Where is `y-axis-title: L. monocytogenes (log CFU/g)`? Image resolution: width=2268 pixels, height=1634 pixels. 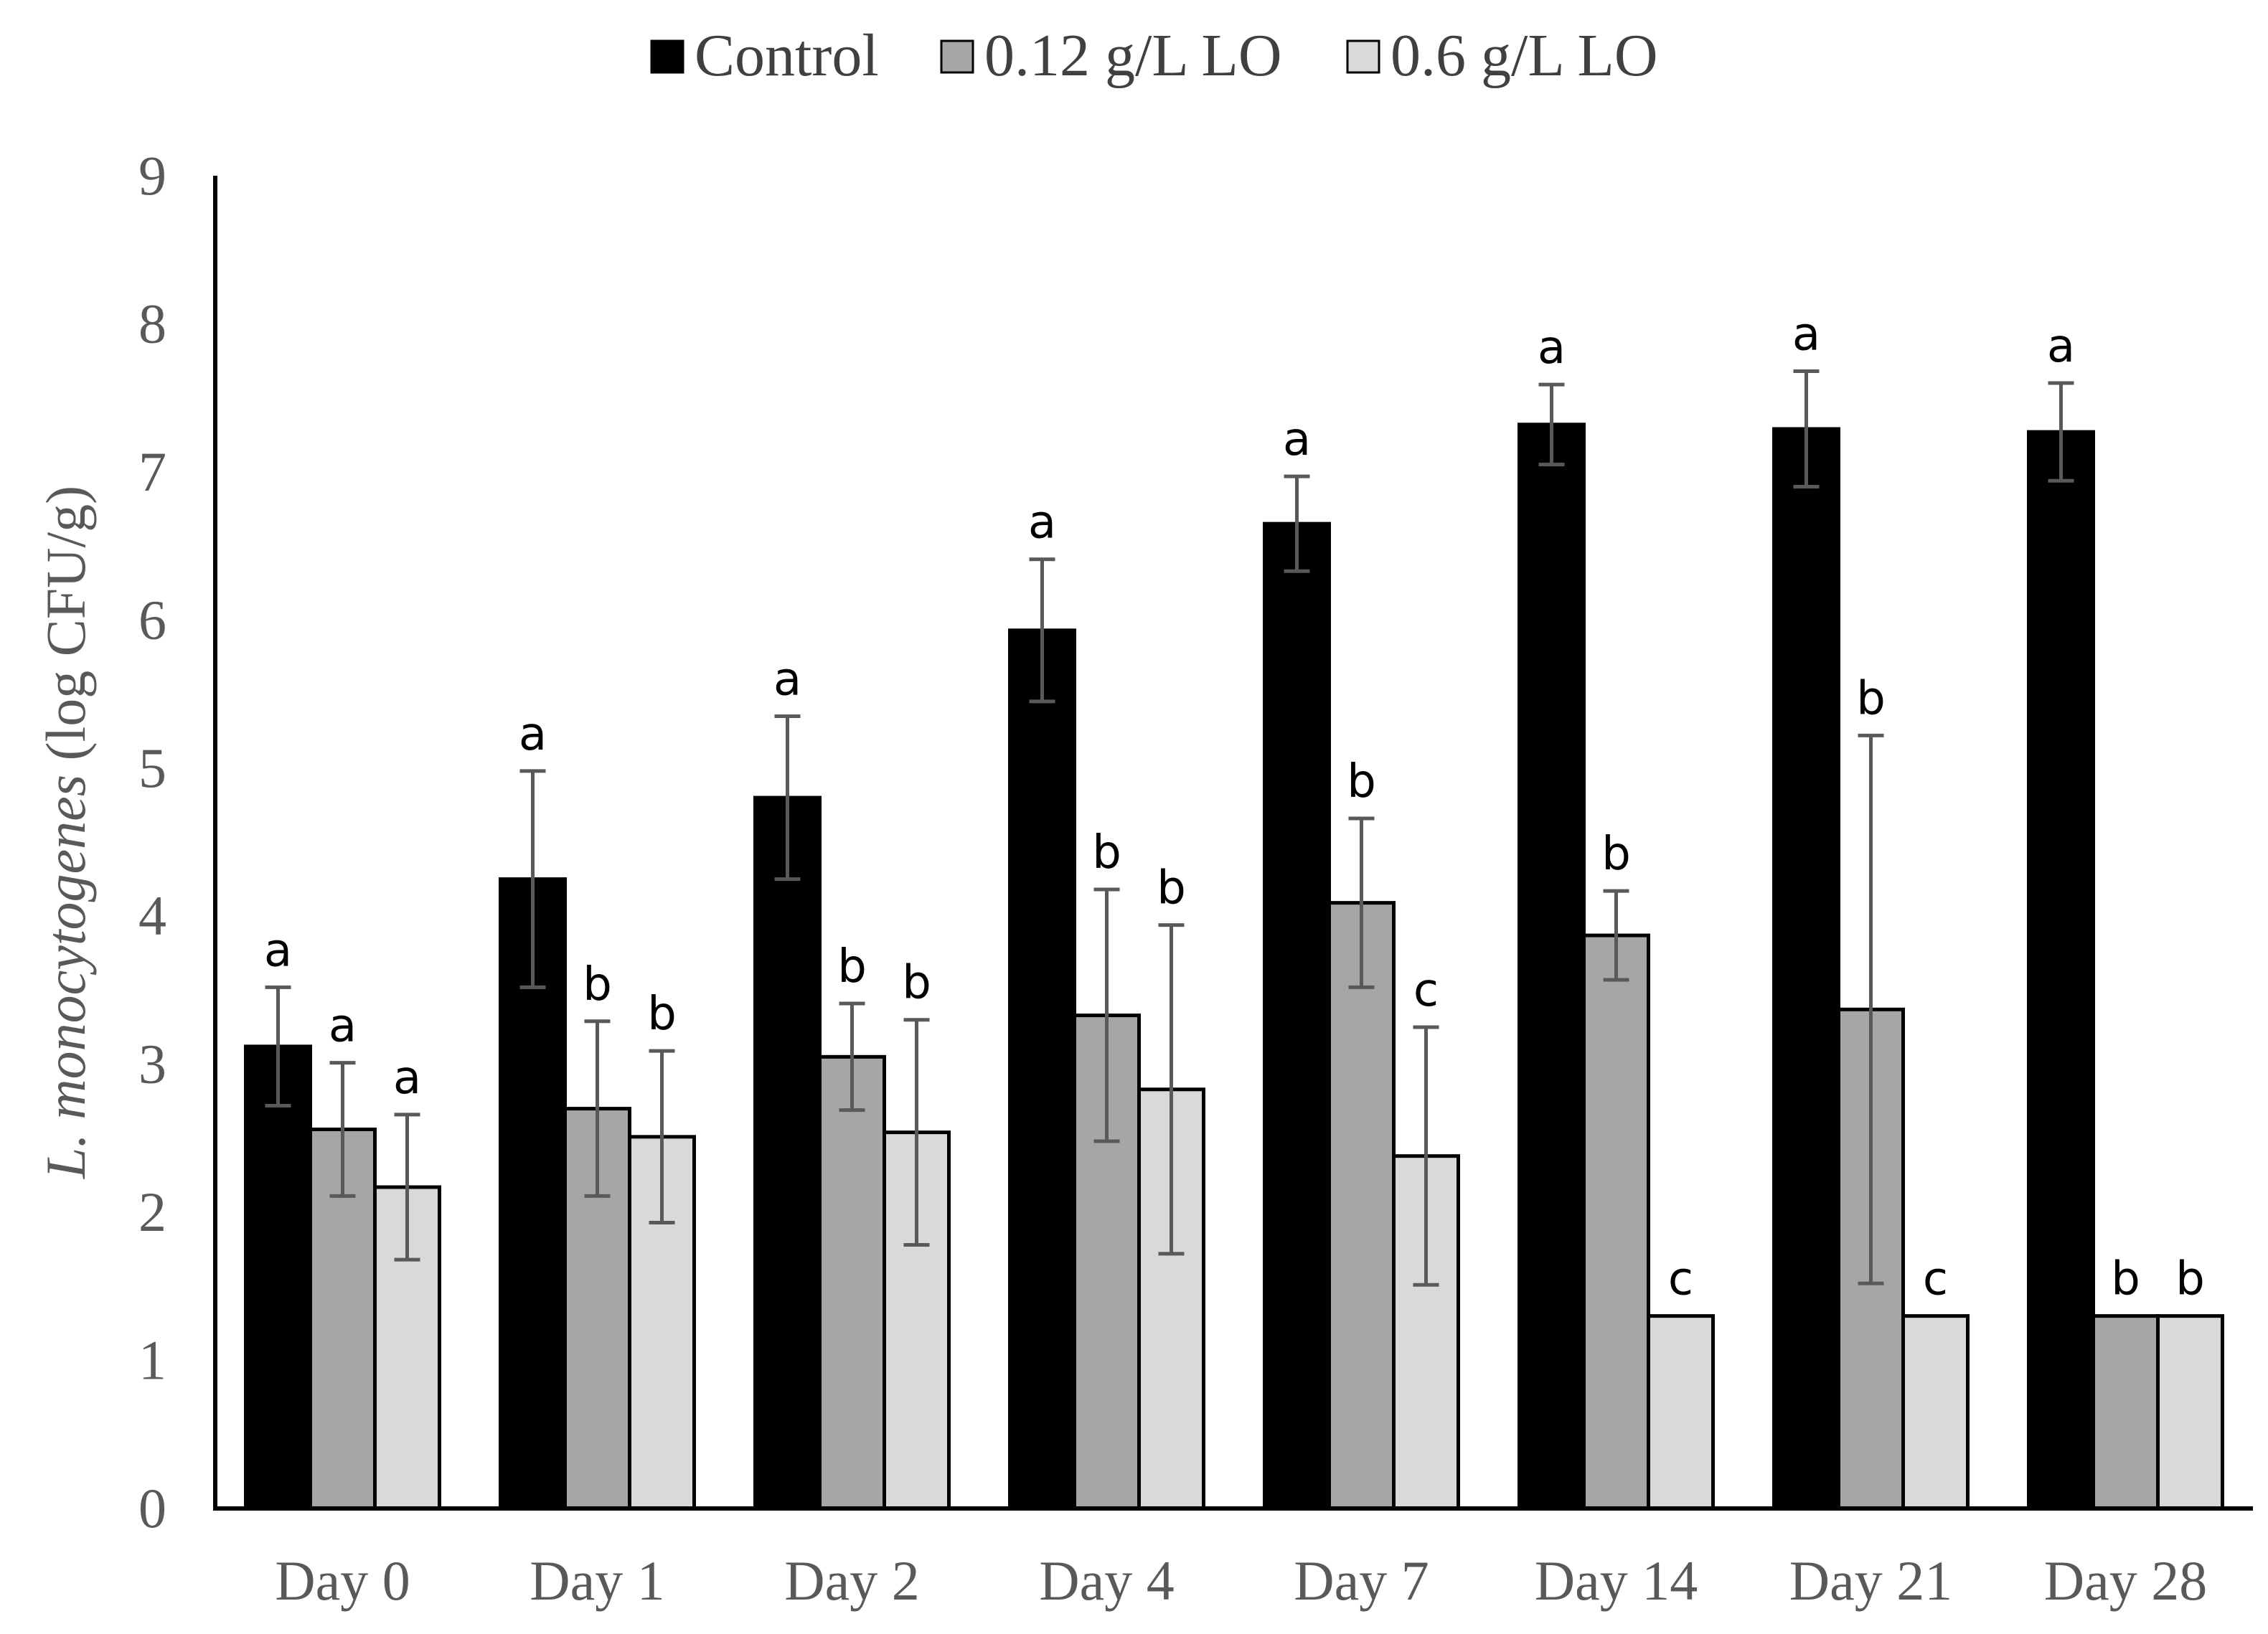
y-axis-title: L. monocytogenes (log CFU/g) is located at coordinates (65, 832).